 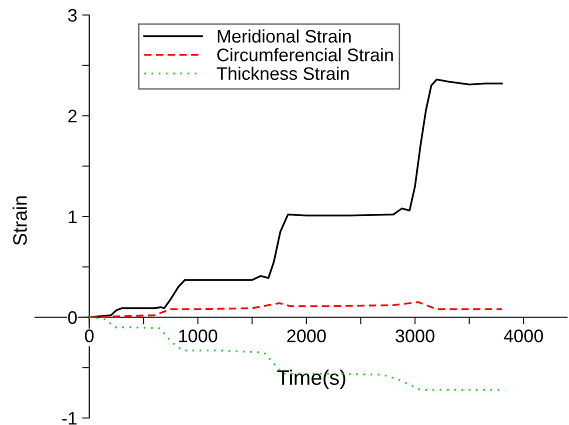 I want to click on y-tick-label: 3, so click(x=72, y=15).